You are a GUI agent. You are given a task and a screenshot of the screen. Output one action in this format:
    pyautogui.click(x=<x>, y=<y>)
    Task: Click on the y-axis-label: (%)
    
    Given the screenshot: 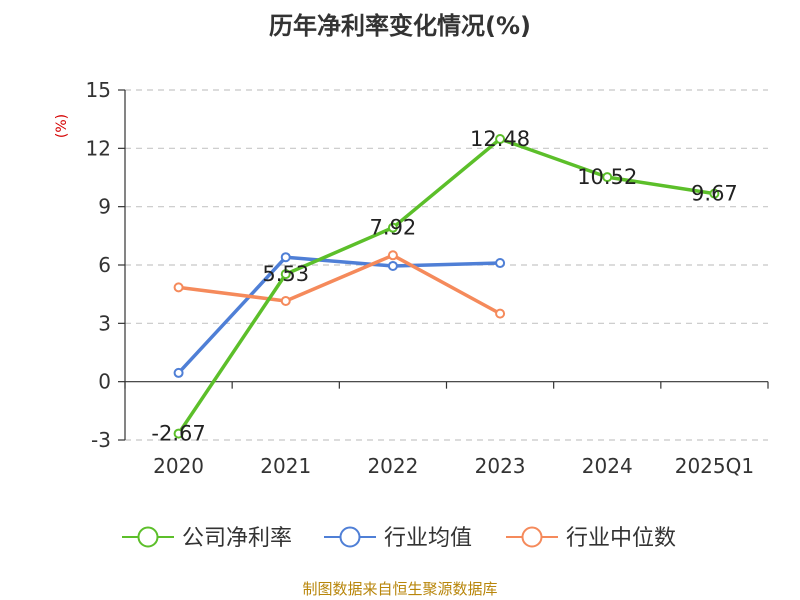 What is the action you would take?
    pyautogui.click(x=62, y=126)
    